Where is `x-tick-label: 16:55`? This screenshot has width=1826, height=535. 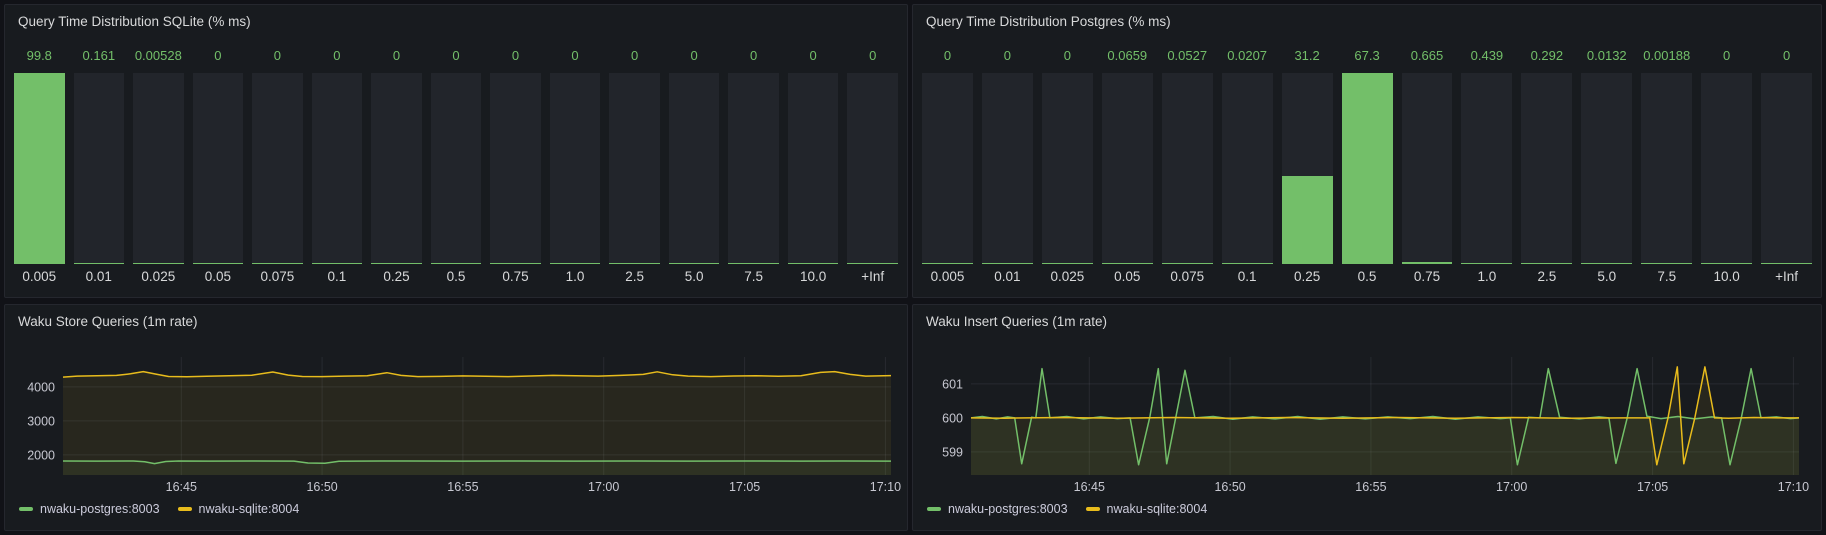
x-tick-label: 16:55 is located at coordinates (1370, 487).